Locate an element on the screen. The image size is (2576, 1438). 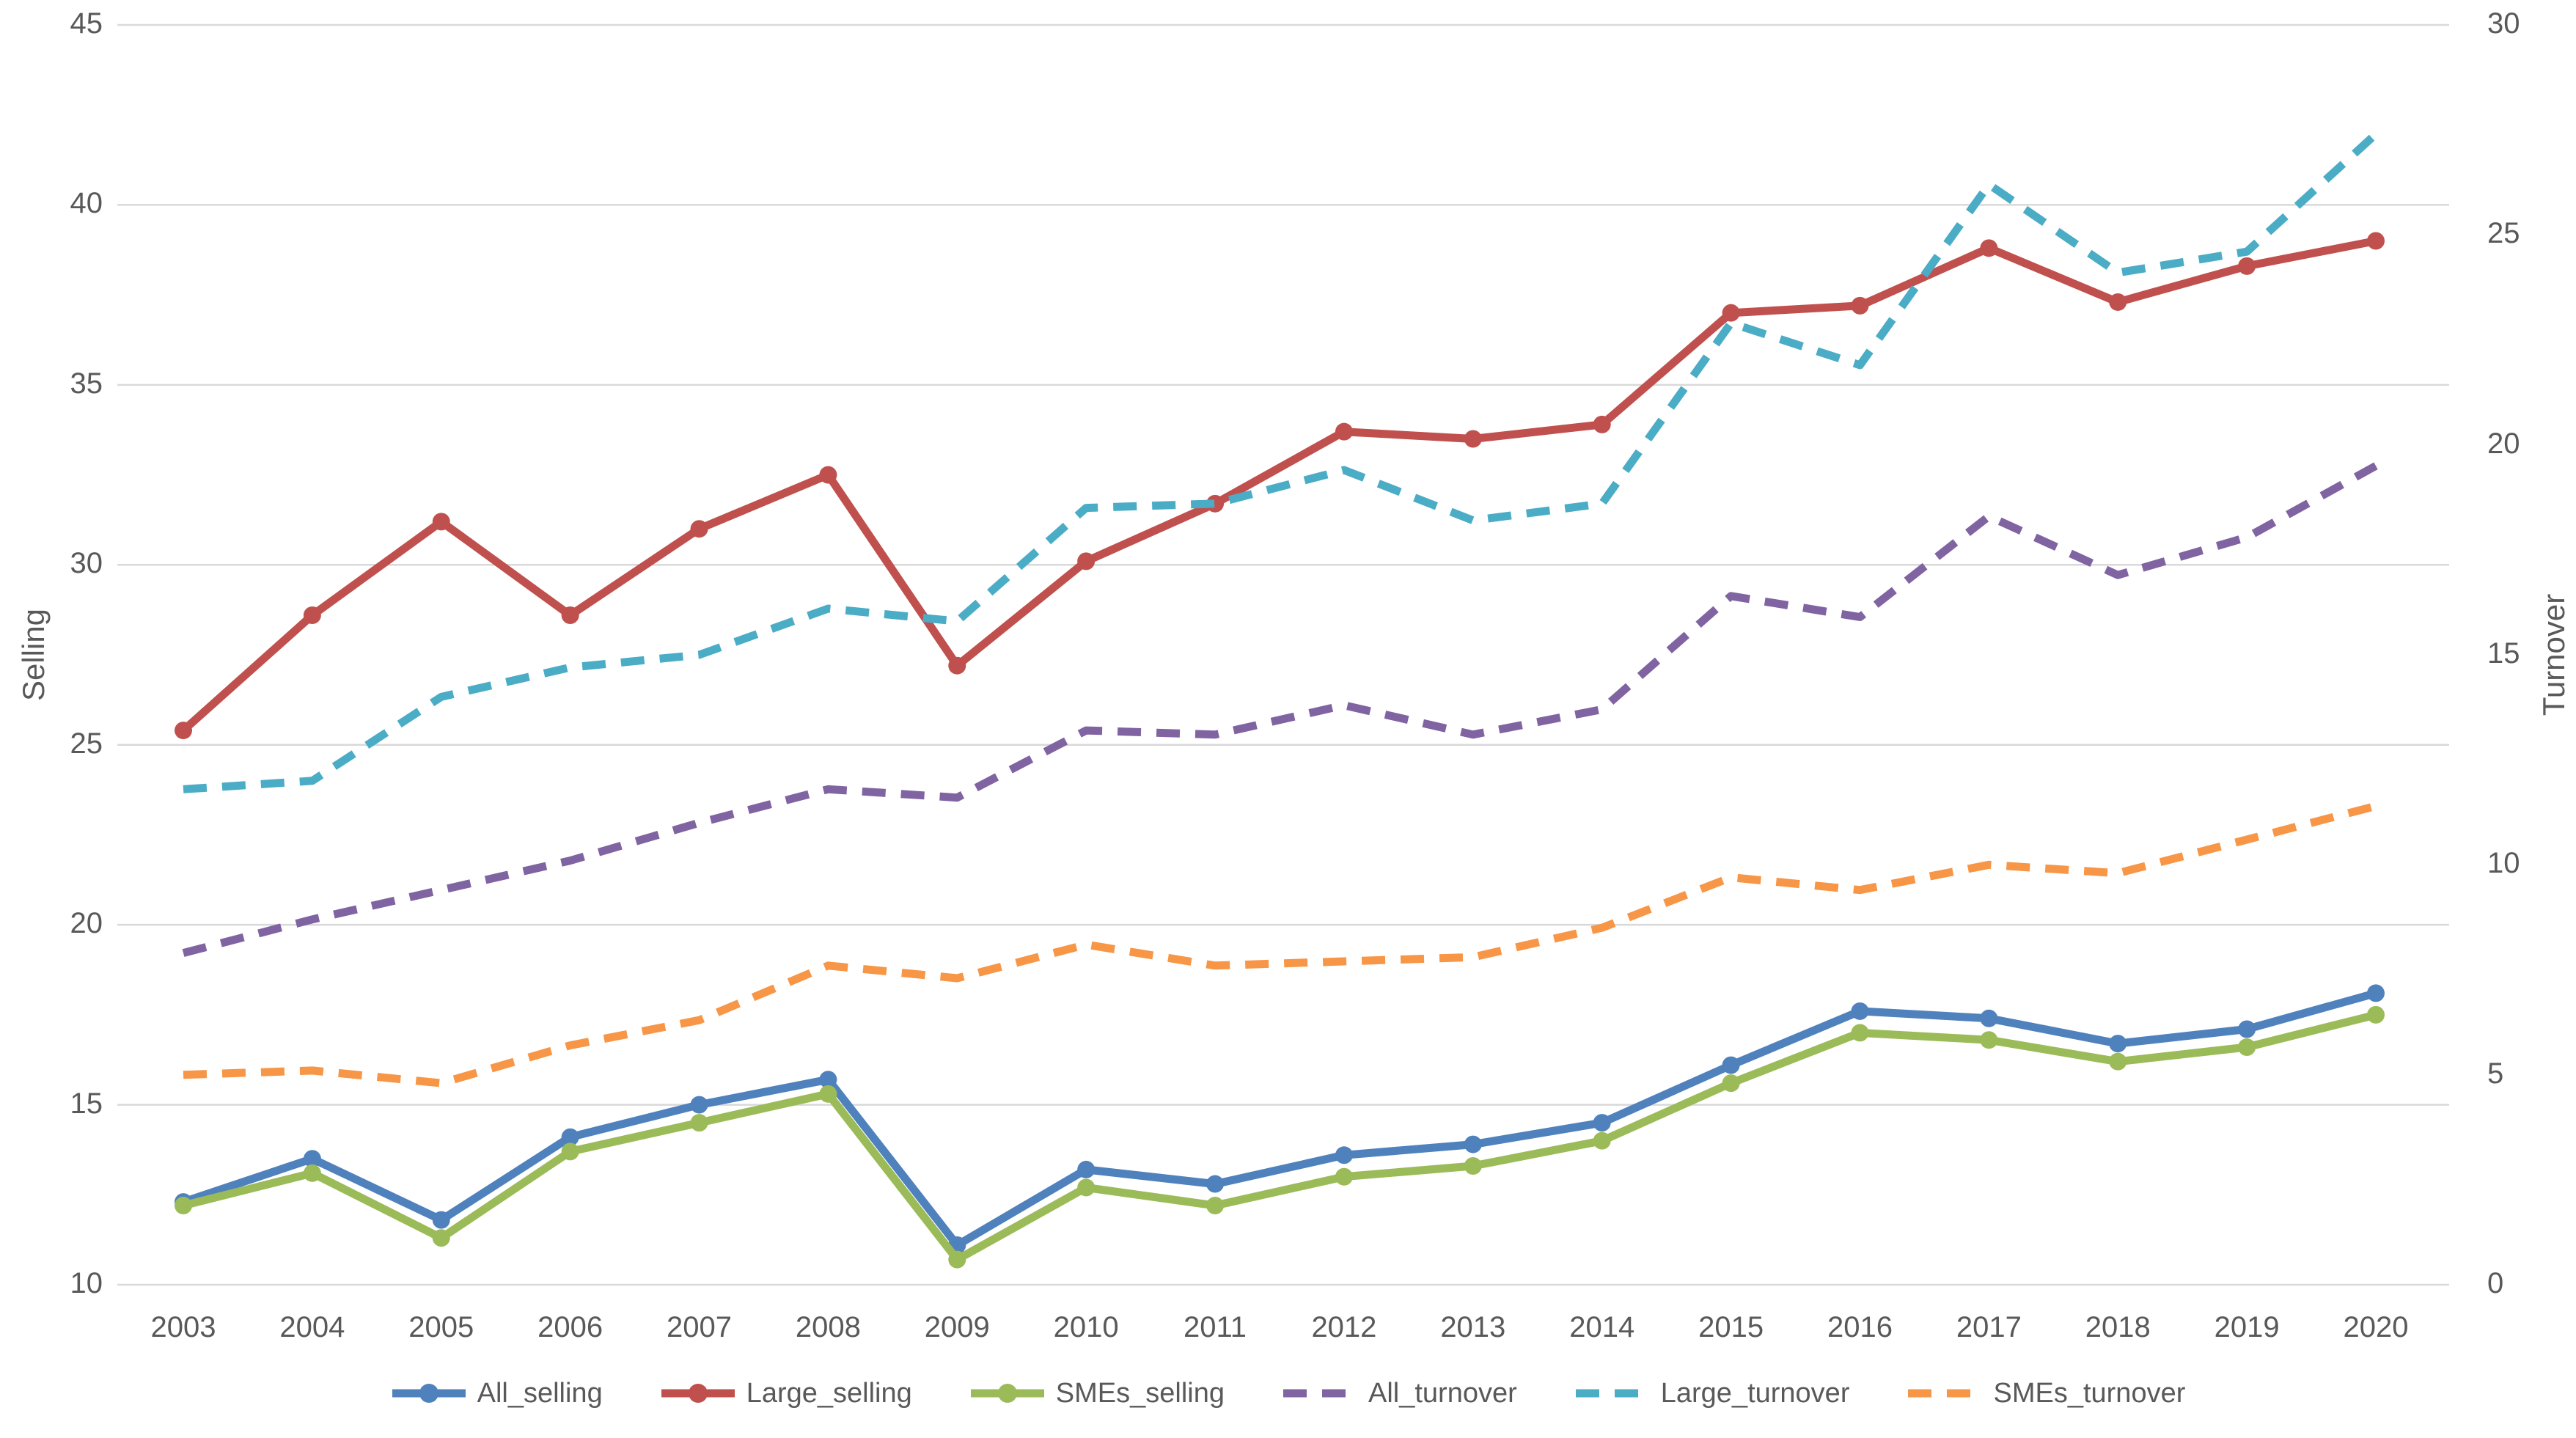
x-tick: 2012 is located at coordinates (1344, 1327).